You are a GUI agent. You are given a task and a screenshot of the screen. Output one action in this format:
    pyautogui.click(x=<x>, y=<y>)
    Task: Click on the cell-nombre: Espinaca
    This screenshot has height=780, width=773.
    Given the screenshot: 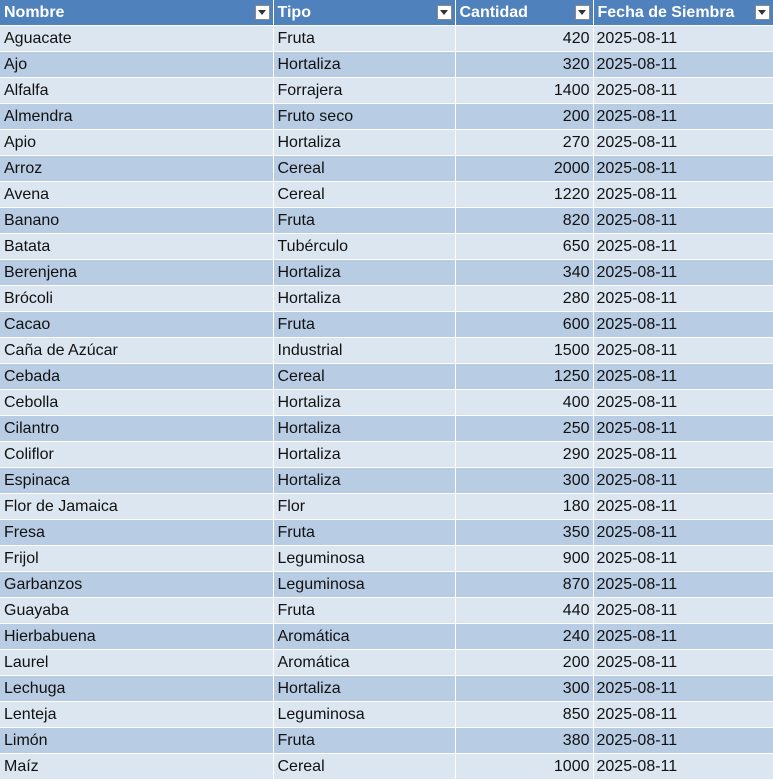 What is the action you would take?
    pyautogui.click(x=137, y=480)
    